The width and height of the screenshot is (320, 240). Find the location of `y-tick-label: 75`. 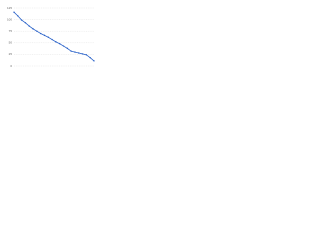

y-tick-label: 75 is located at coordinates (11, 31).